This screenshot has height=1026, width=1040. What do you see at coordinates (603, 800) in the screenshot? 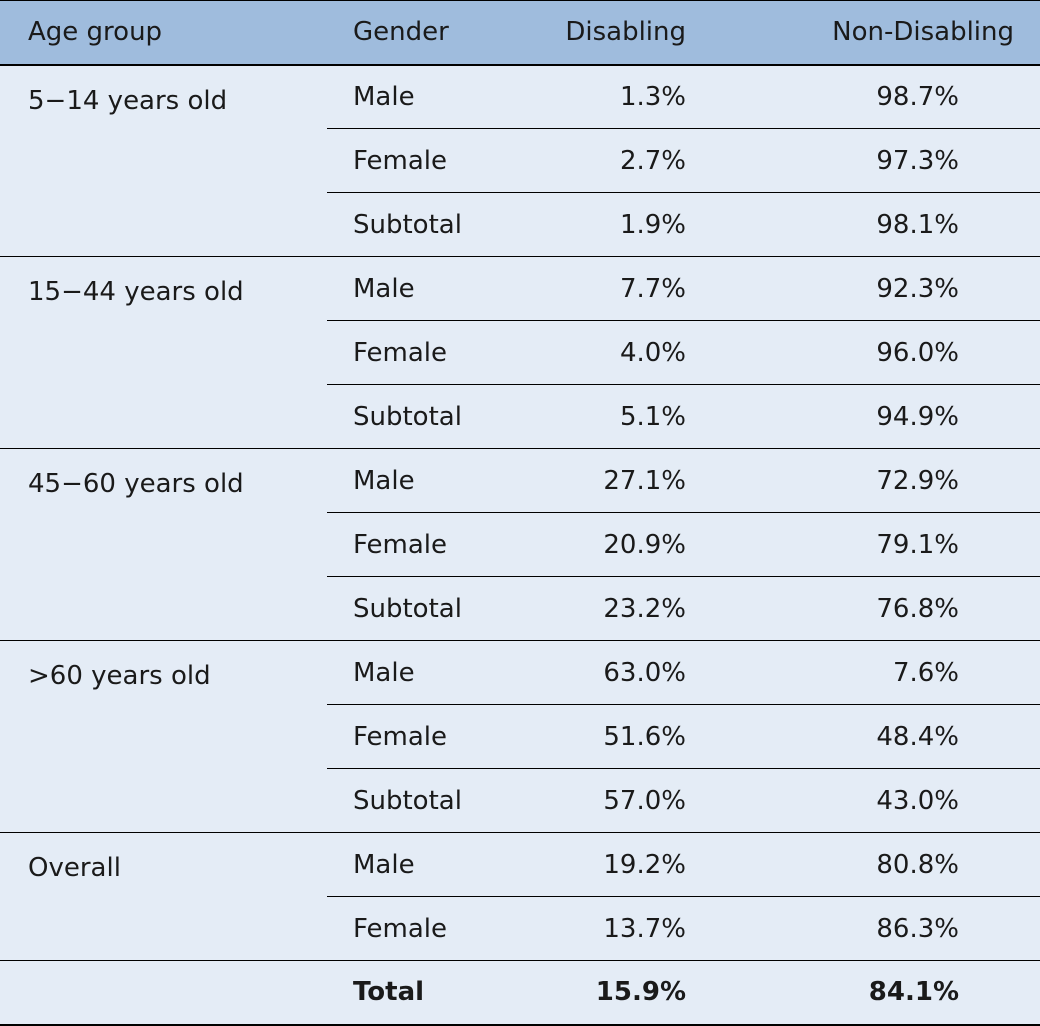
I see `disabling-cell: 57.0%` at bounding box center [603, 800].